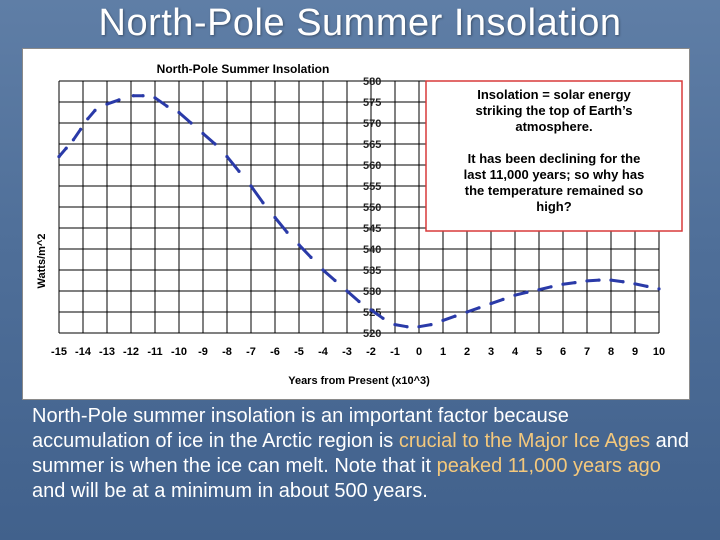  What do you see at coordinates (243, 69) in the screenshot?
I see `chart-title: North-Pole Summer Insolation` at bounding box center [243, 69].